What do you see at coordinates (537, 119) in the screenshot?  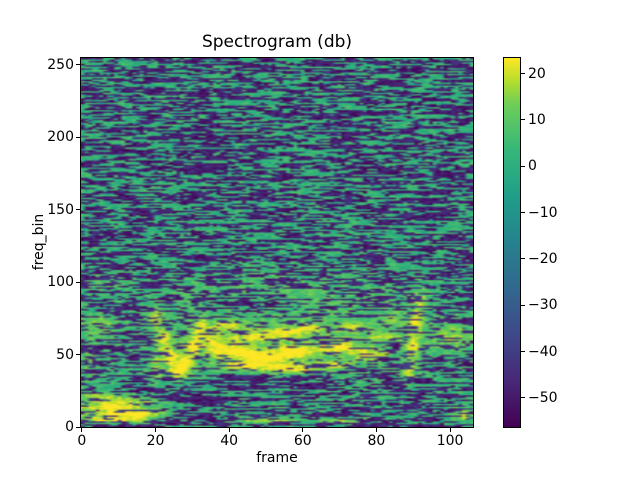 I see `colorbar-tick-label: 10` at bounding box center [537, 119].